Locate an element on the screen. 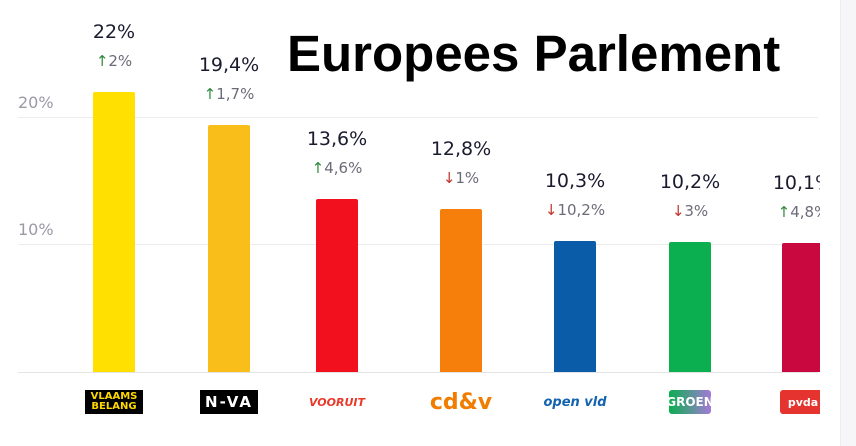  change-label: ↓10,2% is located at coordinates (575, 210).